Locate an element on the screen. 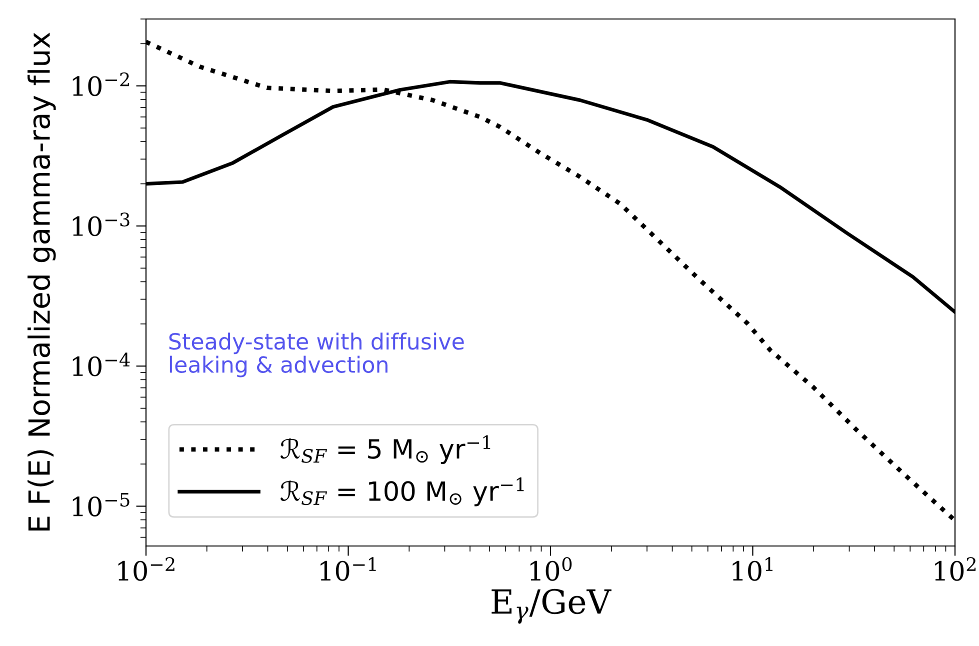 The width and height of the screenshot is (979, 646). x-tick-label: 10$^{2}$ is located at coordinates (955, 569).